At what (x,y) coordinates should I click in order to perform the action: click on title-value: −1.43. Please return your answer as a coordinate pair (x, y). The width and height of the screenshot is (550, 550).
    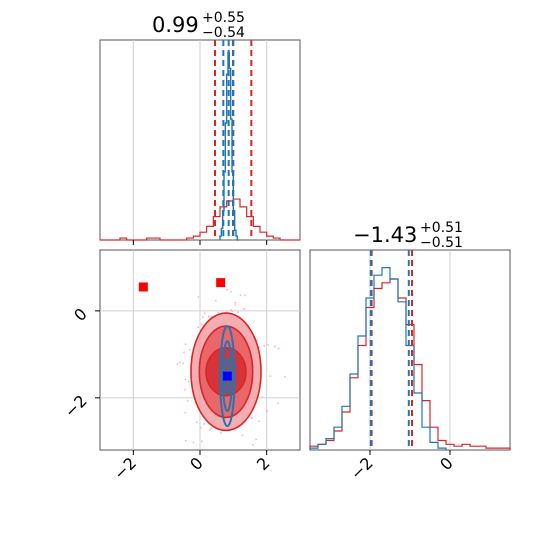
    Looking at the image, I should click on (385, 235).